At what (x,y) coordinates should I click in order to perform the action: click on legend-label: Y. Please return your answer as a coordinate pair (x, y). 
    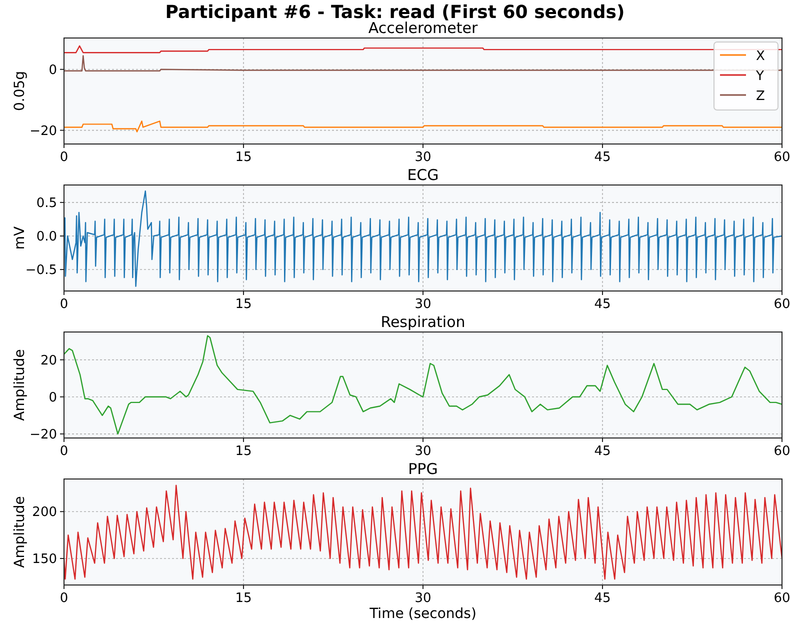
    Looking at the image, I should click on (759, 76).